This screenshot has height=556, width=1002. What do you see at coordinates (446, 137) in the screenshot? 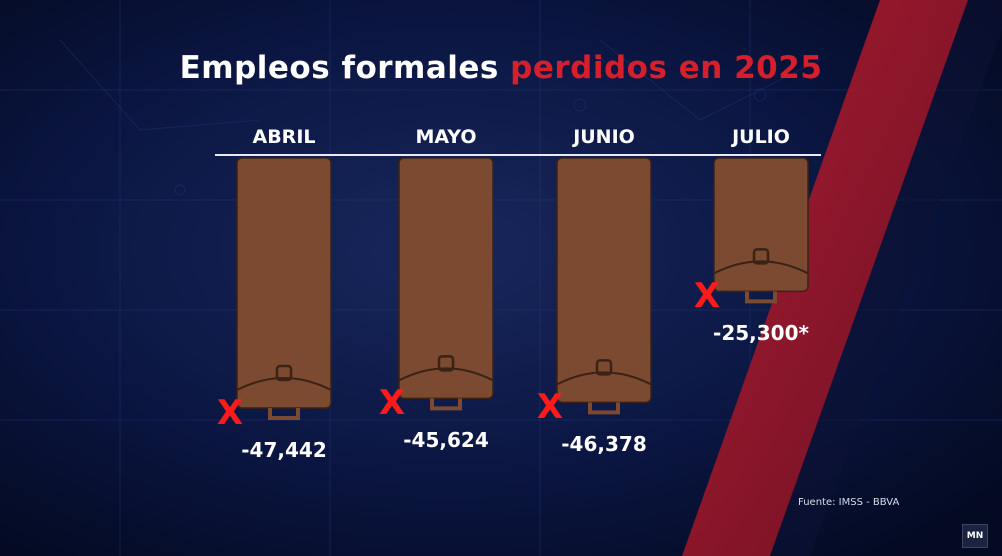
I see `x-tick-label: MAYO` at bounding box center [446, 137].